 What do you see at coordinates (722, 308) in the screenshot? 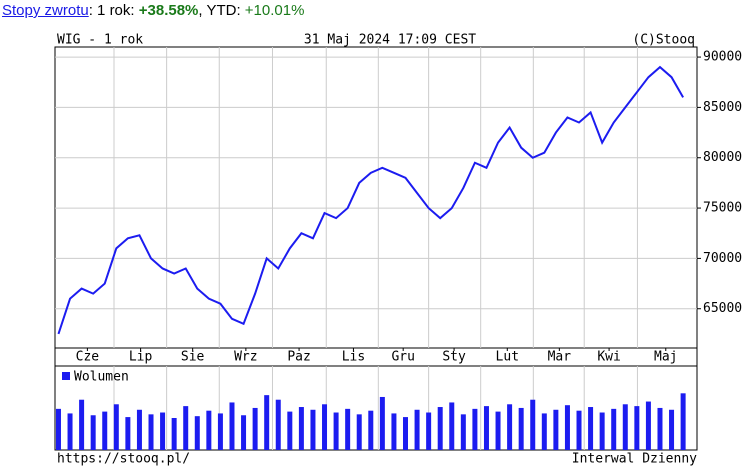
I see `y-tick-label: 65000` at bounding box center [722, 308].